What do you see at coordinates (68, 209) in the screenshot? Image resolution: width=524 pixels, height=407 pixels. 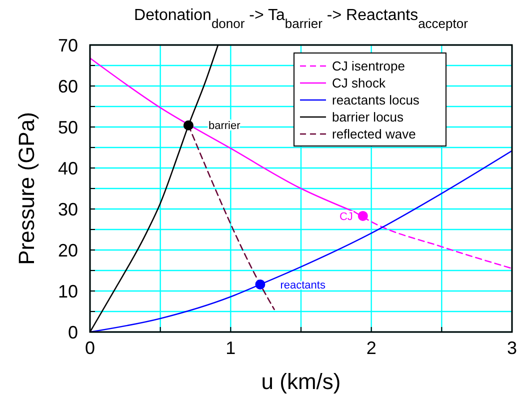 I see `y-tick-label: 30` at bounding box center [68, 209].